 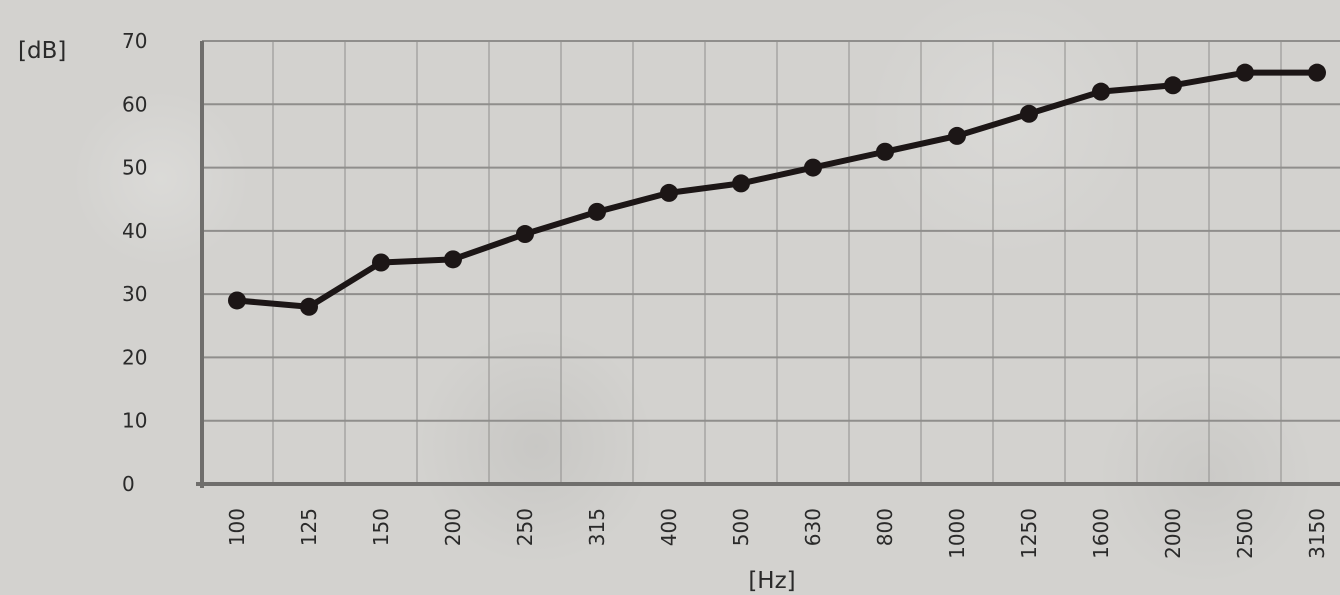 I want to click on x-tick-label: 3150, so click(x=1317, y=533).